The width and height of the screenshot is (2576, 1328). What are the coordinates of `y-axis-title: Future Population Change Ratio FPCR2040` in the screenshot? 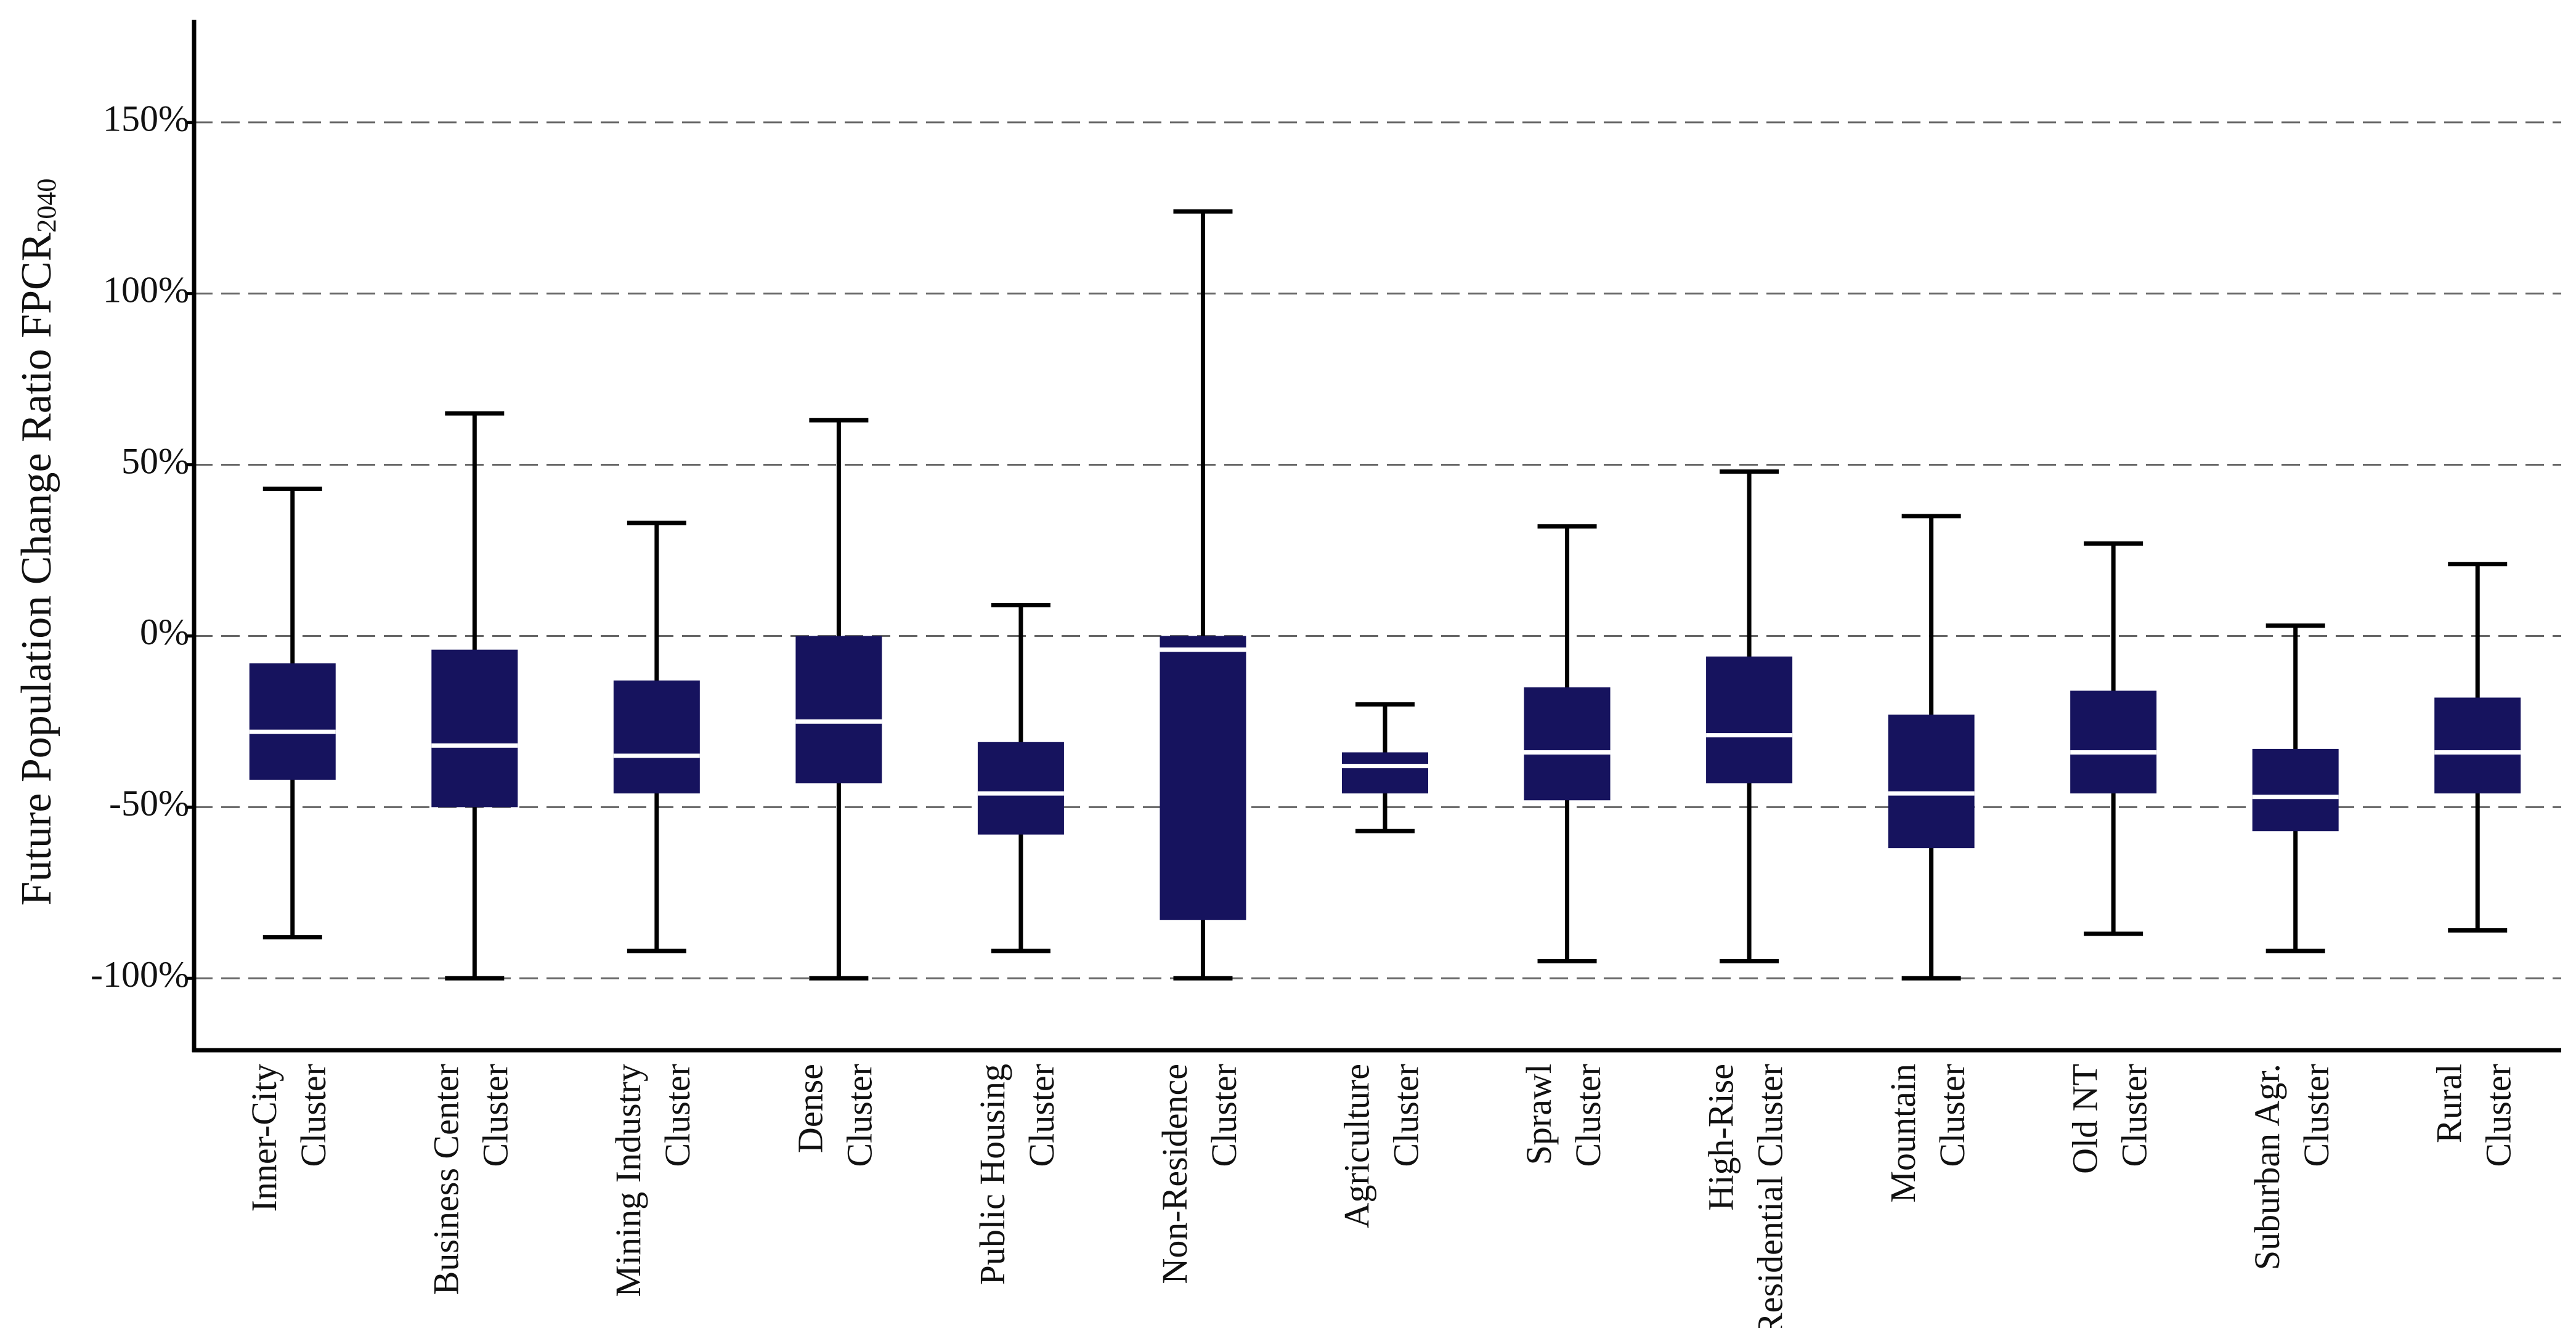 It's located at (37, 542).